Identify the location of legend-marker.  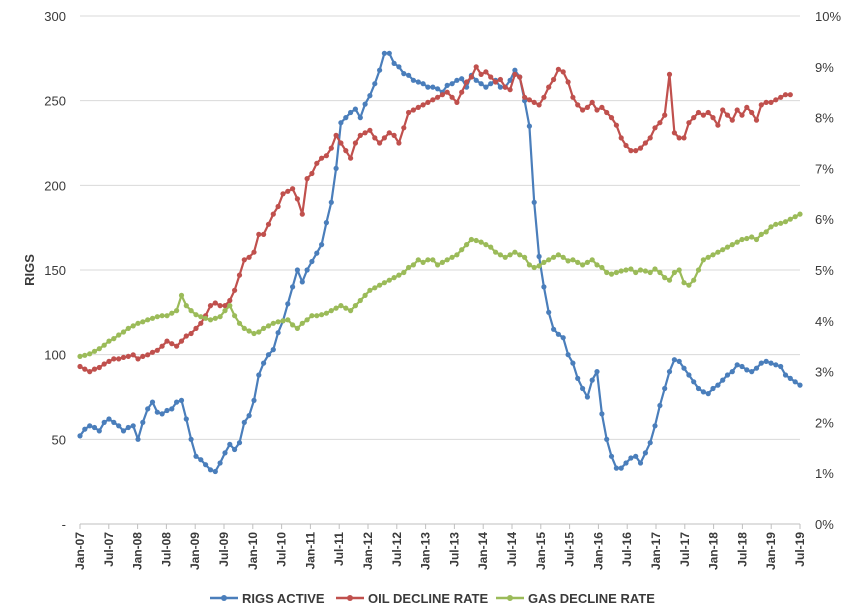
(224, 598).